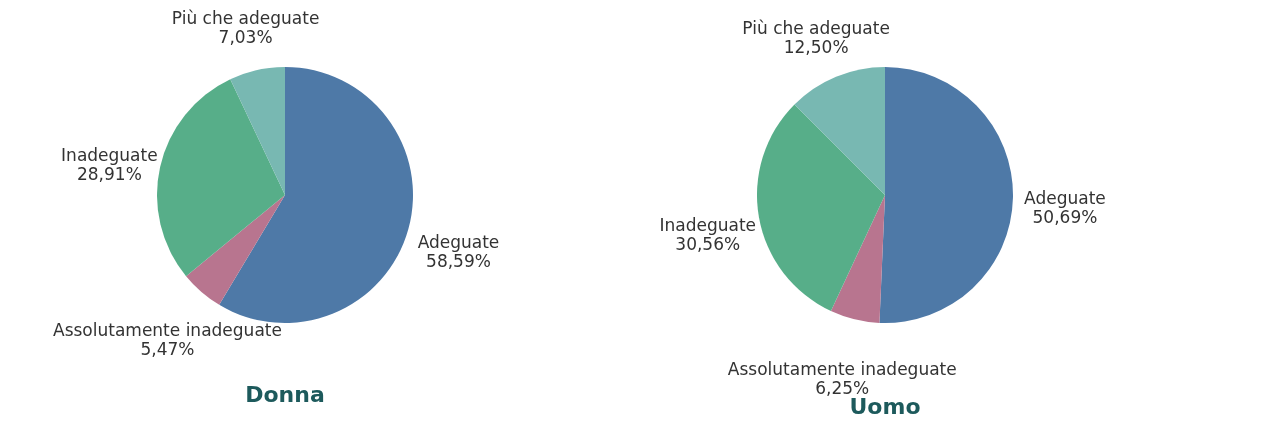 This screenshot has height=430, width=1263. Describe the element at coordinates (167, 349) in the screenshot. I see `data-label: 5,47%` at that location.